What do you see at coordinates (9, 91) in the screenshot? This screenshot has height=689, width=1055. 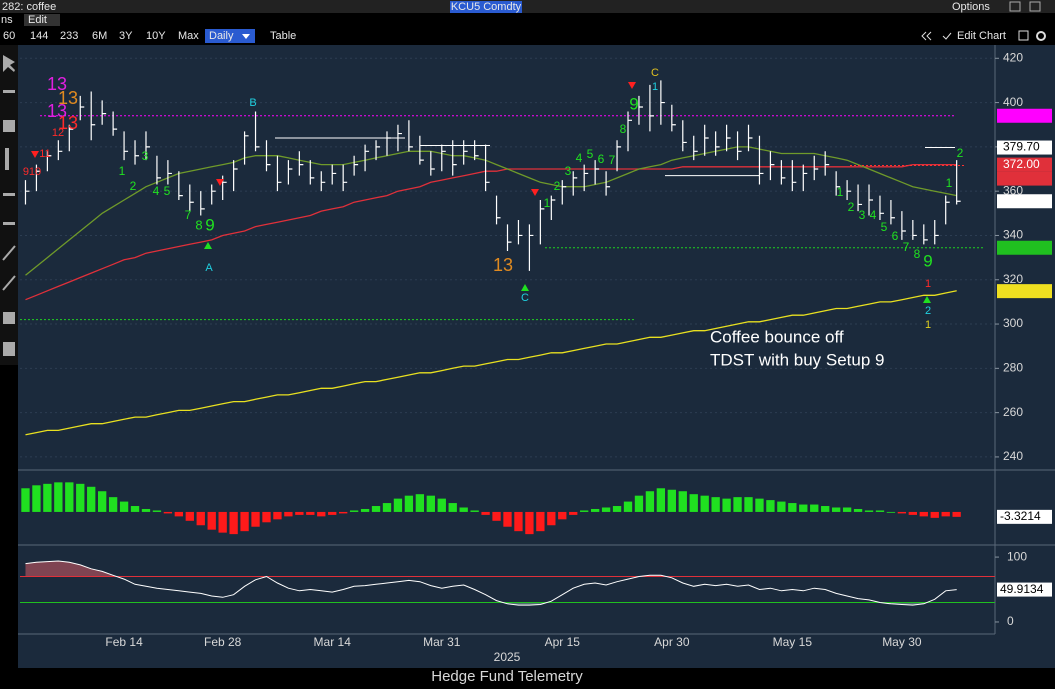 I see `draw-tool` at bounding box center [9, 91].